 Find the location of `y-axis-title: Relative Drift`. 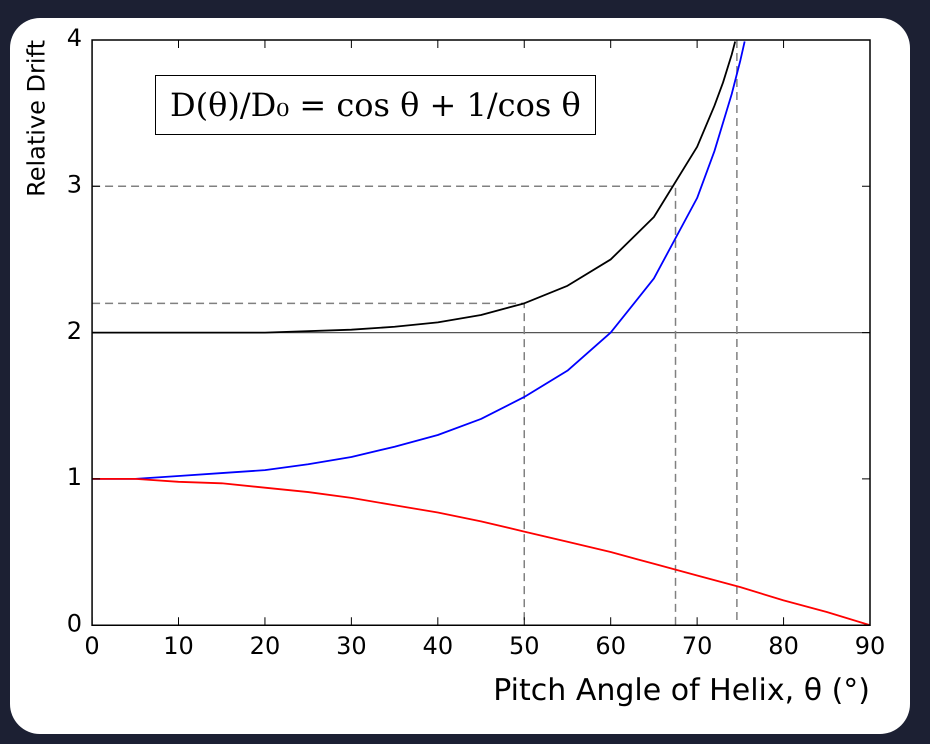

y-axis-title: Relative Drift is located at coordinates (36, 118).